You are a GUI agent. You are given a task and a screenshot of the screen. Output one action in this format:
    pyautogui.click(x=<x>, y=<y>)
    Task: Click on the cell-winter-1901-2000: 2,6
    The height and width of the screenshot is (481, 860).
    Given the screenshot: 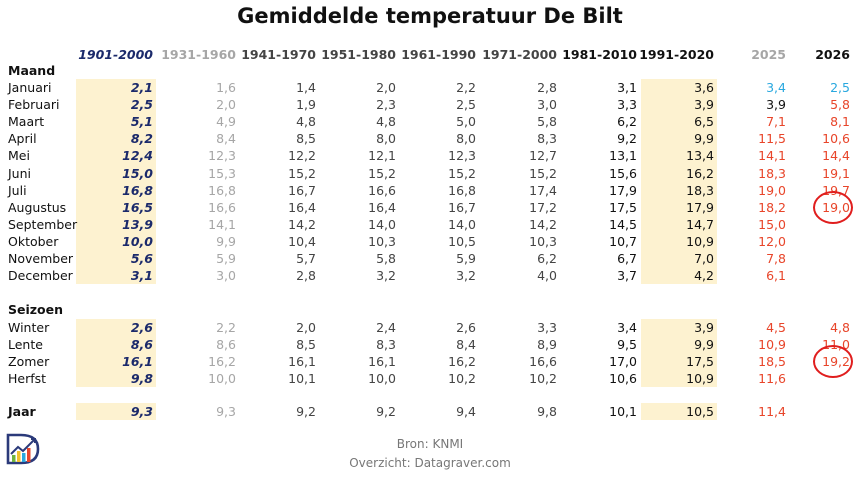 What is the action you would take?
    pyautogui.click(x=141, y=327)
    